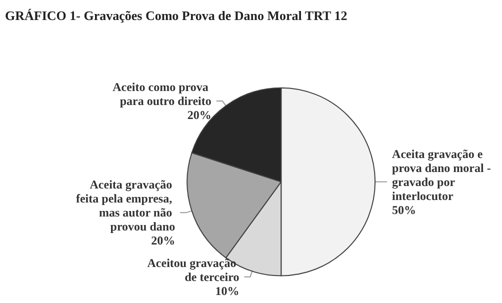 The height and width of the screenshot is (303, 502). What do you see at coordinates (404, 209) in the screenshot?
I see `data-label: 50%` at bounding box center [404, 209].